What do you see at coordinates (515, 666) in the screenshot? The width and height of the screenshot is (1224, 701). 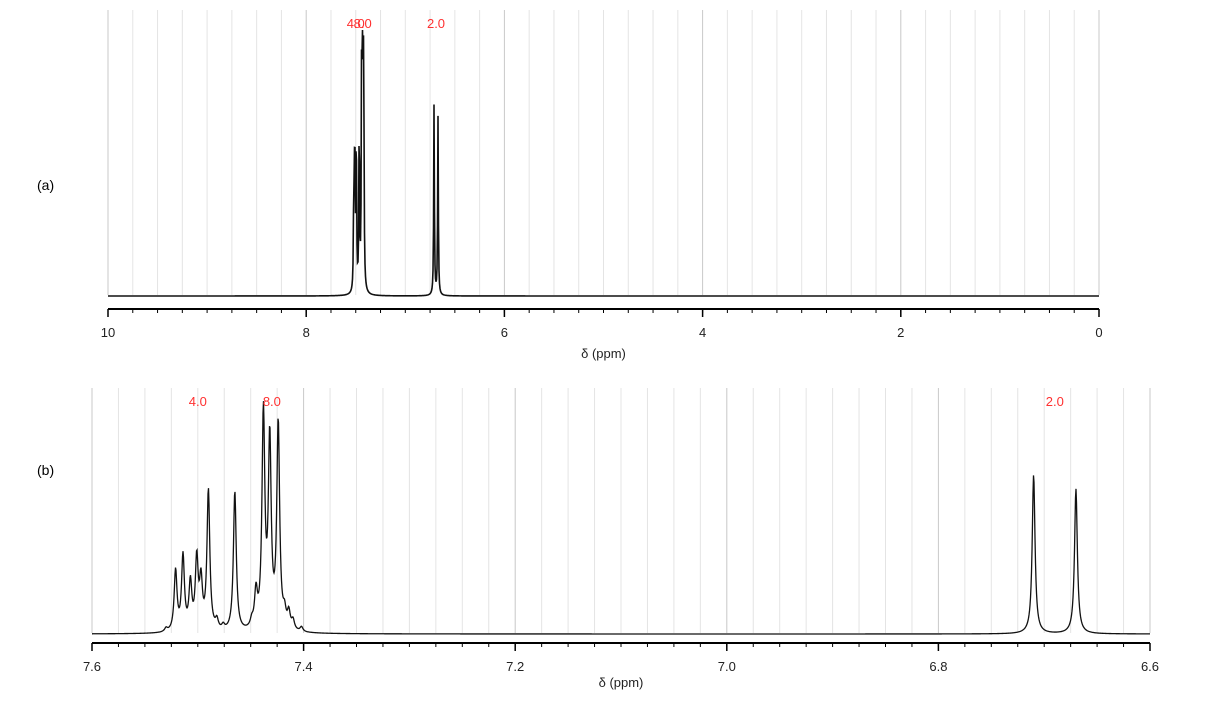 I see `tick-label: 7.2` at bounding box center [515, 666].